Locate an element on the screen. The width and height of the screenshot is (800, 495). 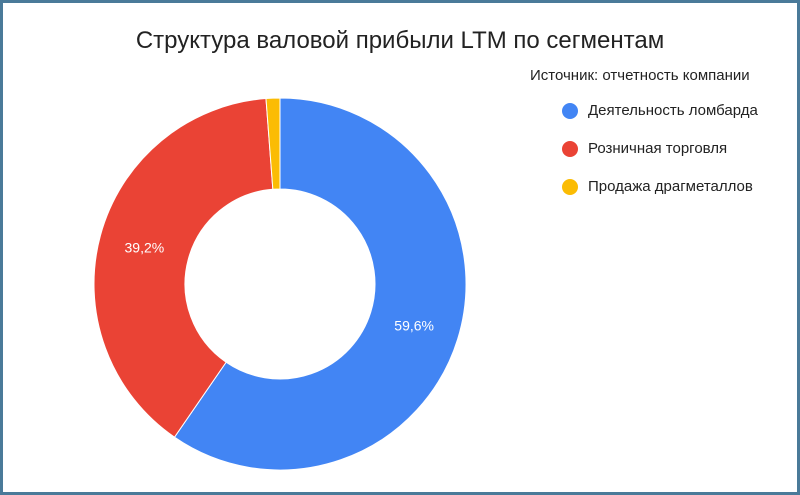
slice-label-retail: 39,2% is located at coordinates (145, 247).